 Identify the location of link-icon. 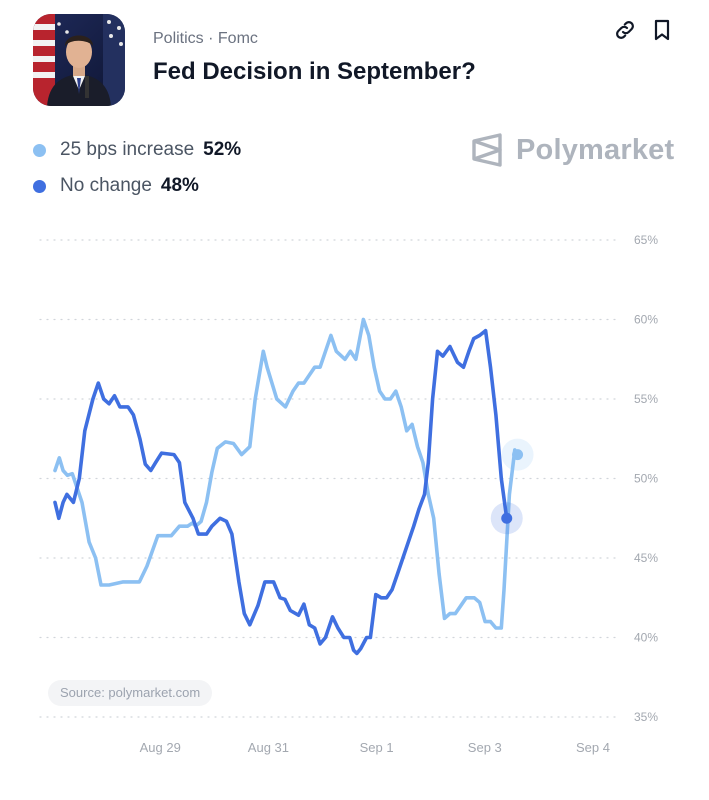
(625, 30).